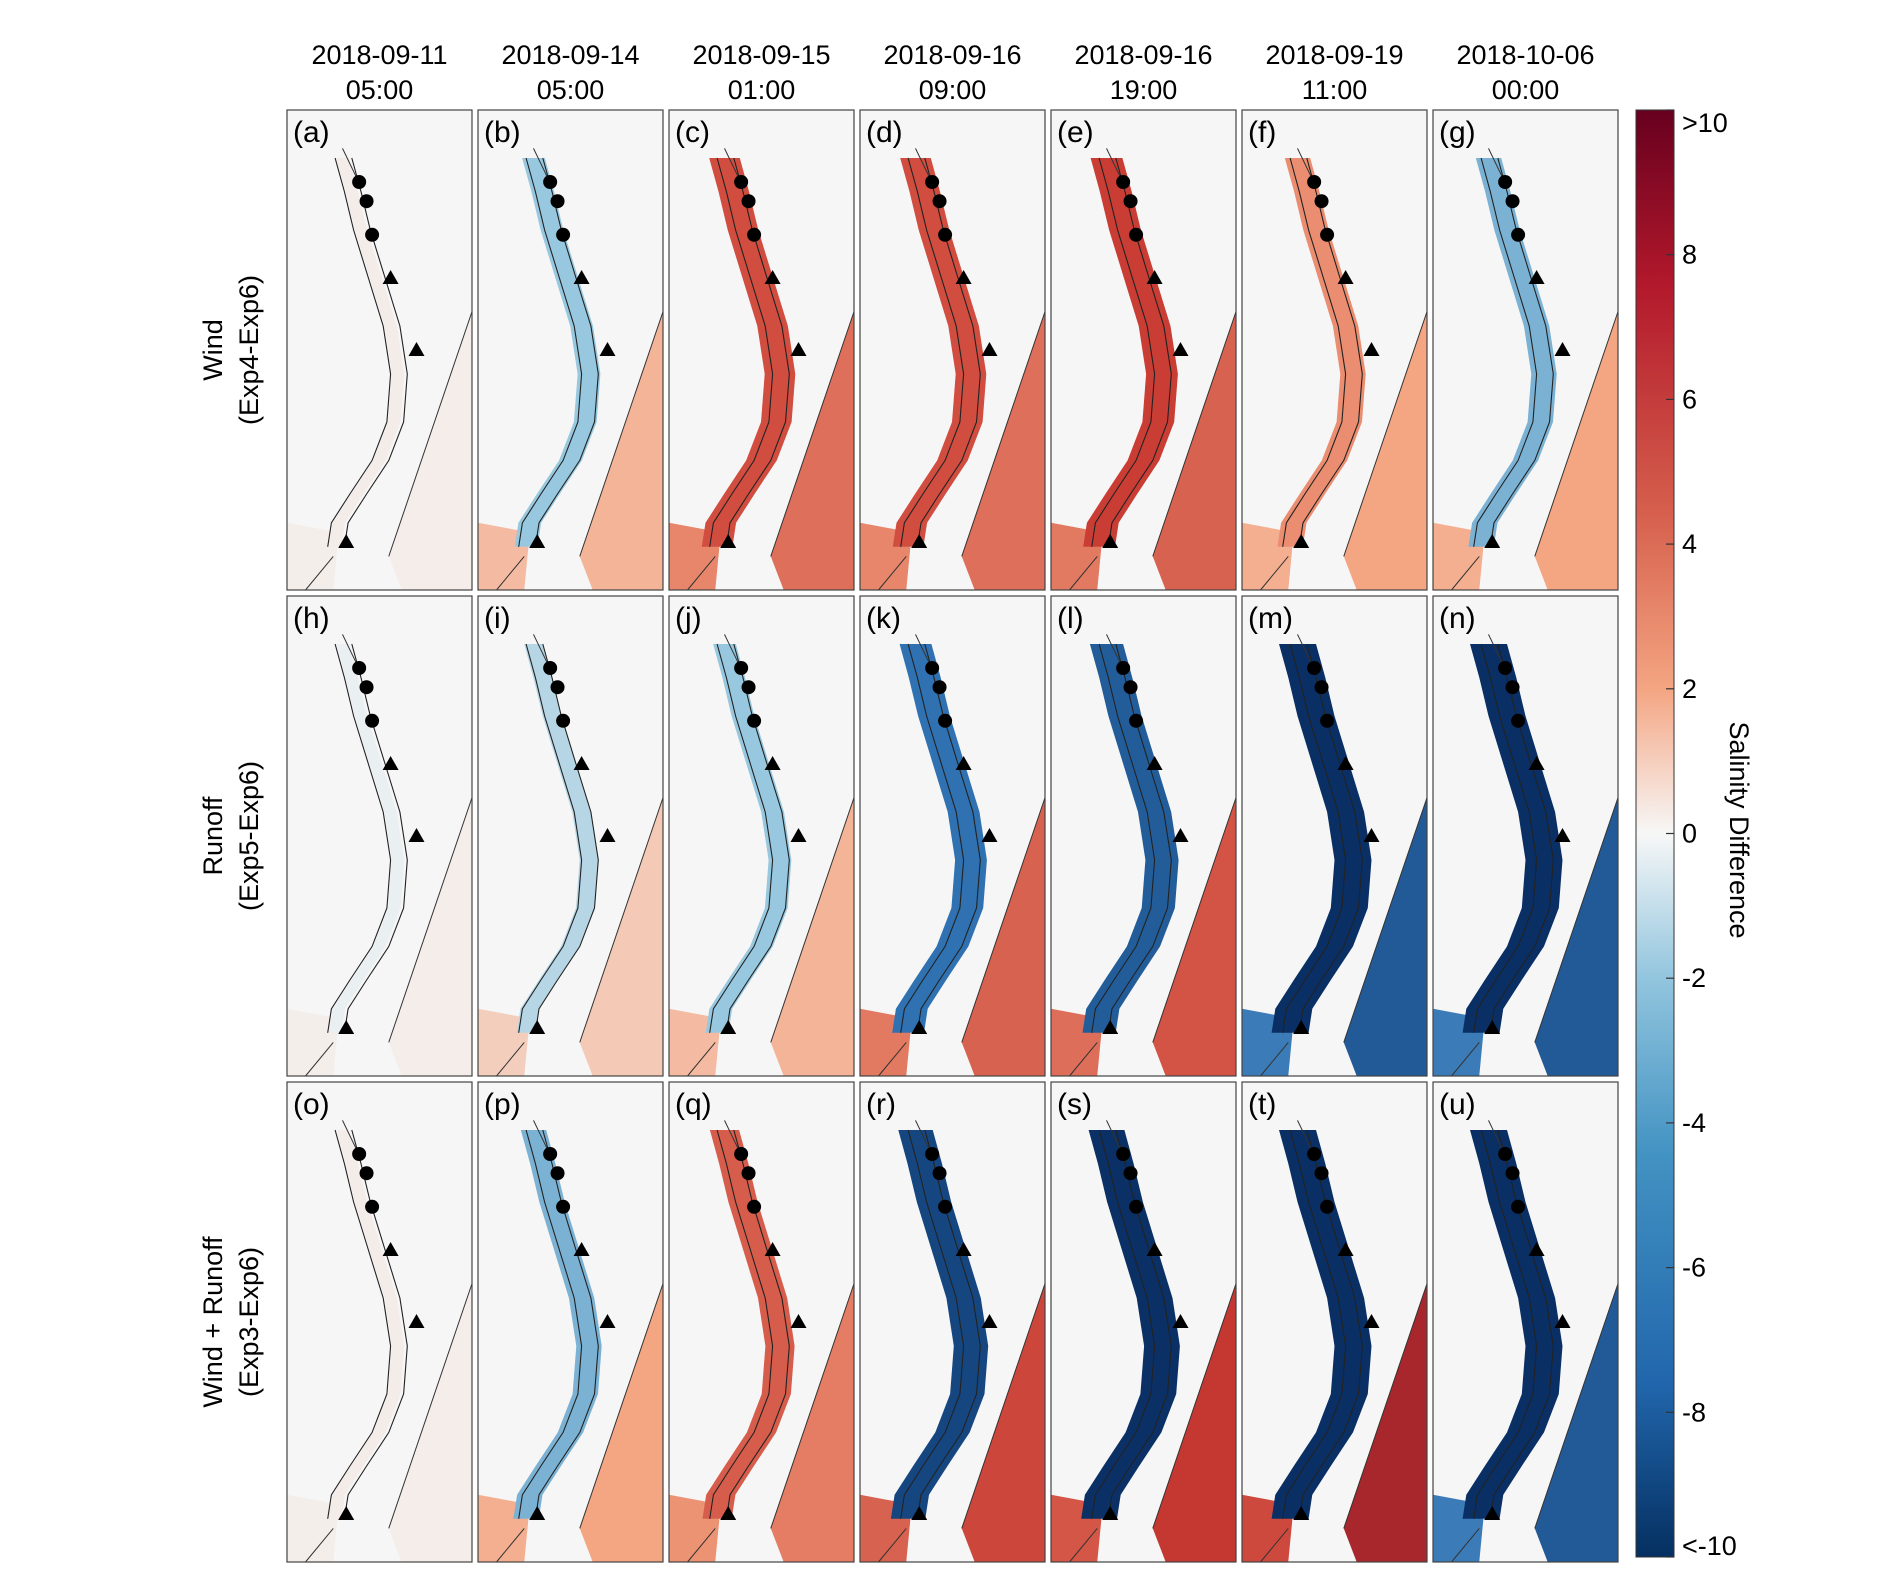 The image size is (1896, 1573). I want to click on map-panel: (d), so click(952, 350).